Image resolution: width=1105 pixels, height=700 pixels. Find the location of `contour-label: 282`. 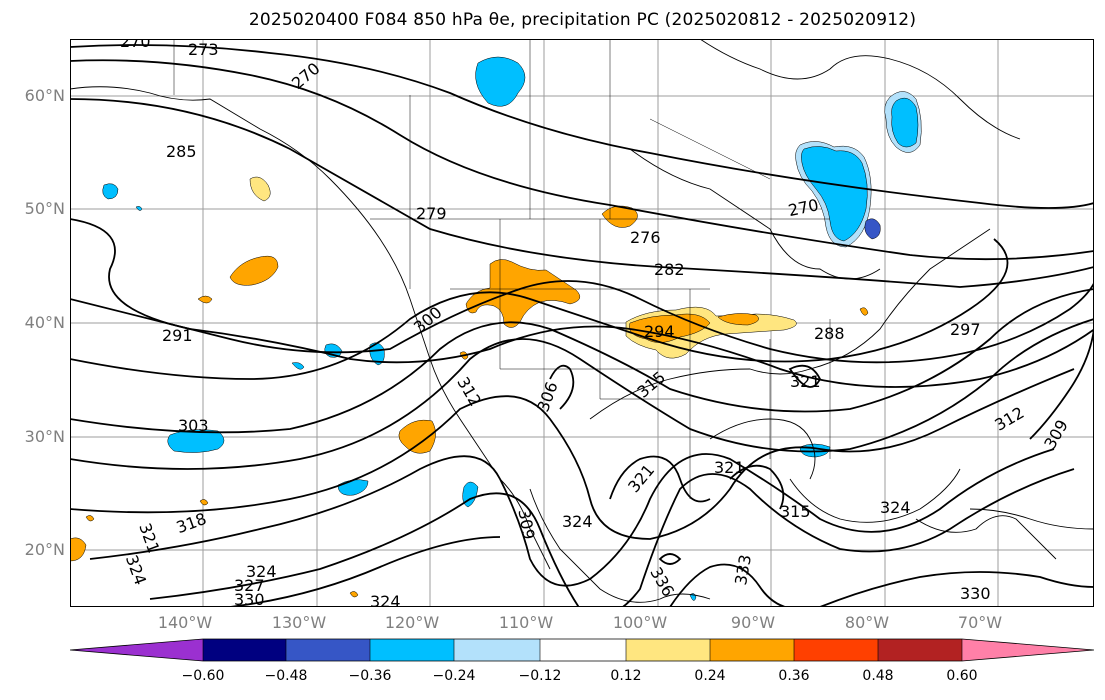

contour-label: 282 is located at coordinates (669, 269).